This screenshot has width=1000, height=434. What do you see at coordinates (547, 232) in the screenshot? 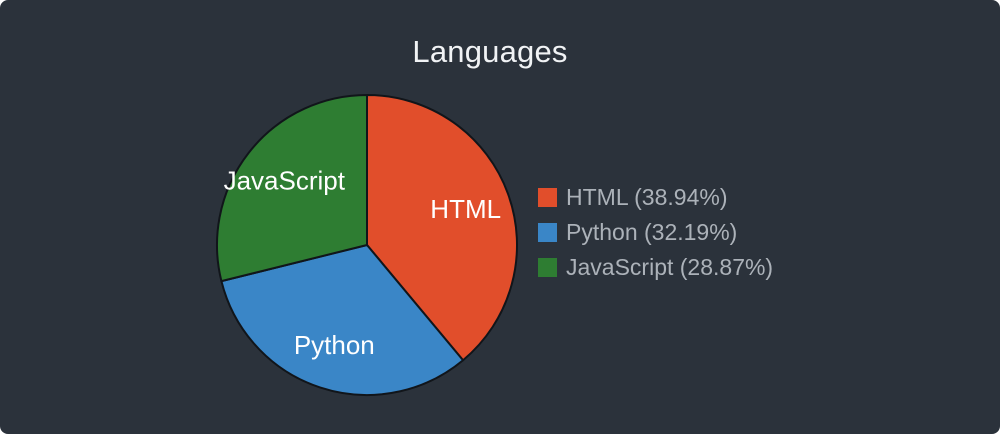
I see `legend-swatch-python` at bounding box center [547, 232].